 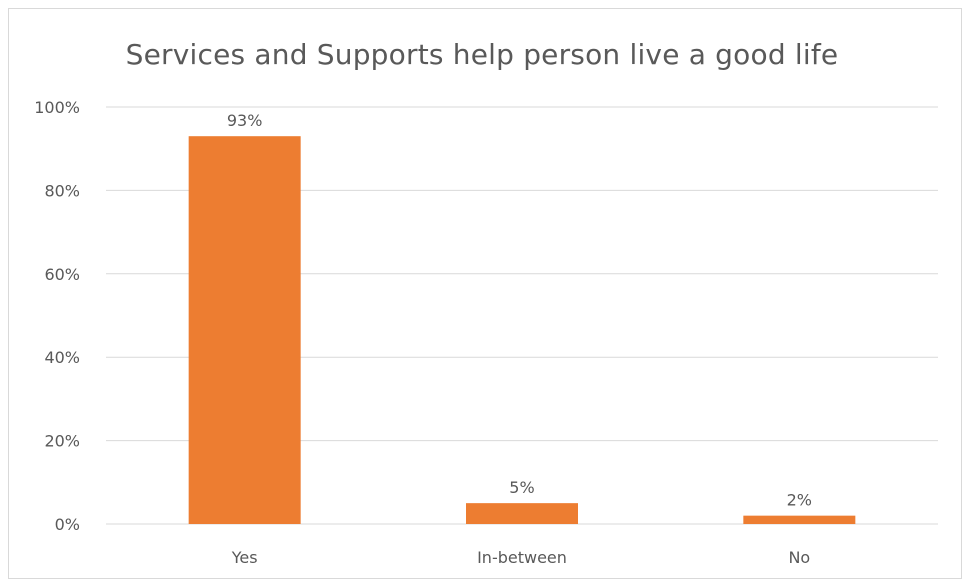 What do you see at coordinates (62, 357) in the screenshot?
I see `y-tick-label: 40%` at bounding box center [62, 357].